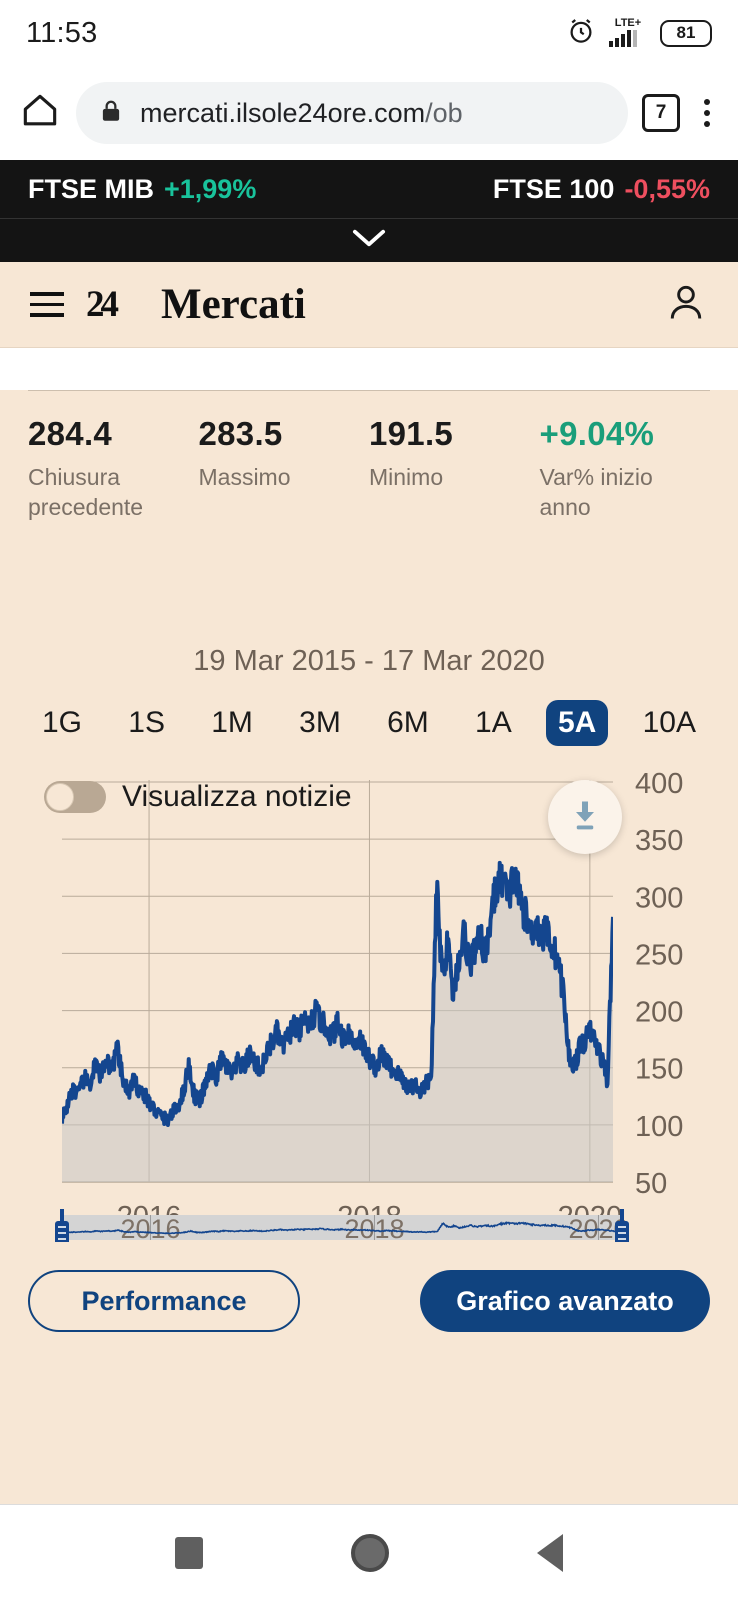 The width and height of the screenshot is (738, 1600). Describe the element at coordinates (707, 113) in the screenshot. I see `overflow-menu-icon` at that location.